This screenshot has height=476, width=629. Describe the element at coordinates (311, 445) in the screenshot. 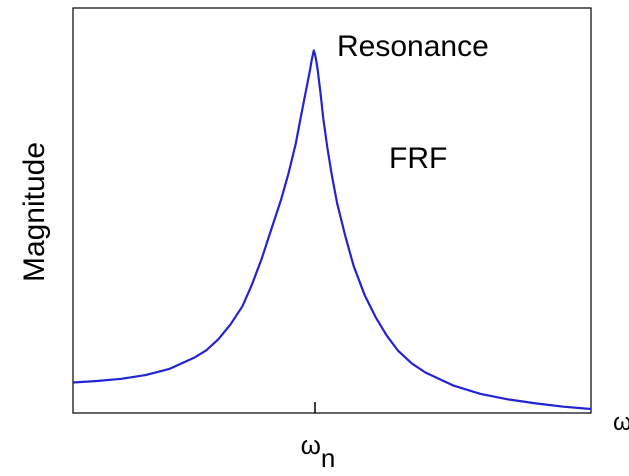

I see `x-tick-label-main: ω` at that location.